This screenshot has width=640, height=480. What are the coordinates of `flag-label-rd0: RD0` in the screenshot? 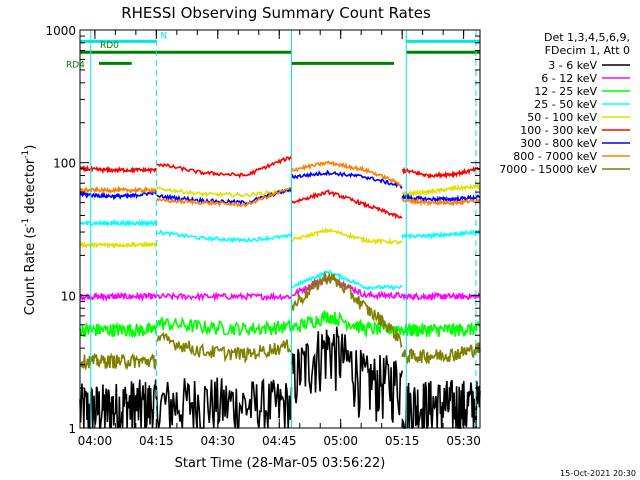 It's located at (109, 46).